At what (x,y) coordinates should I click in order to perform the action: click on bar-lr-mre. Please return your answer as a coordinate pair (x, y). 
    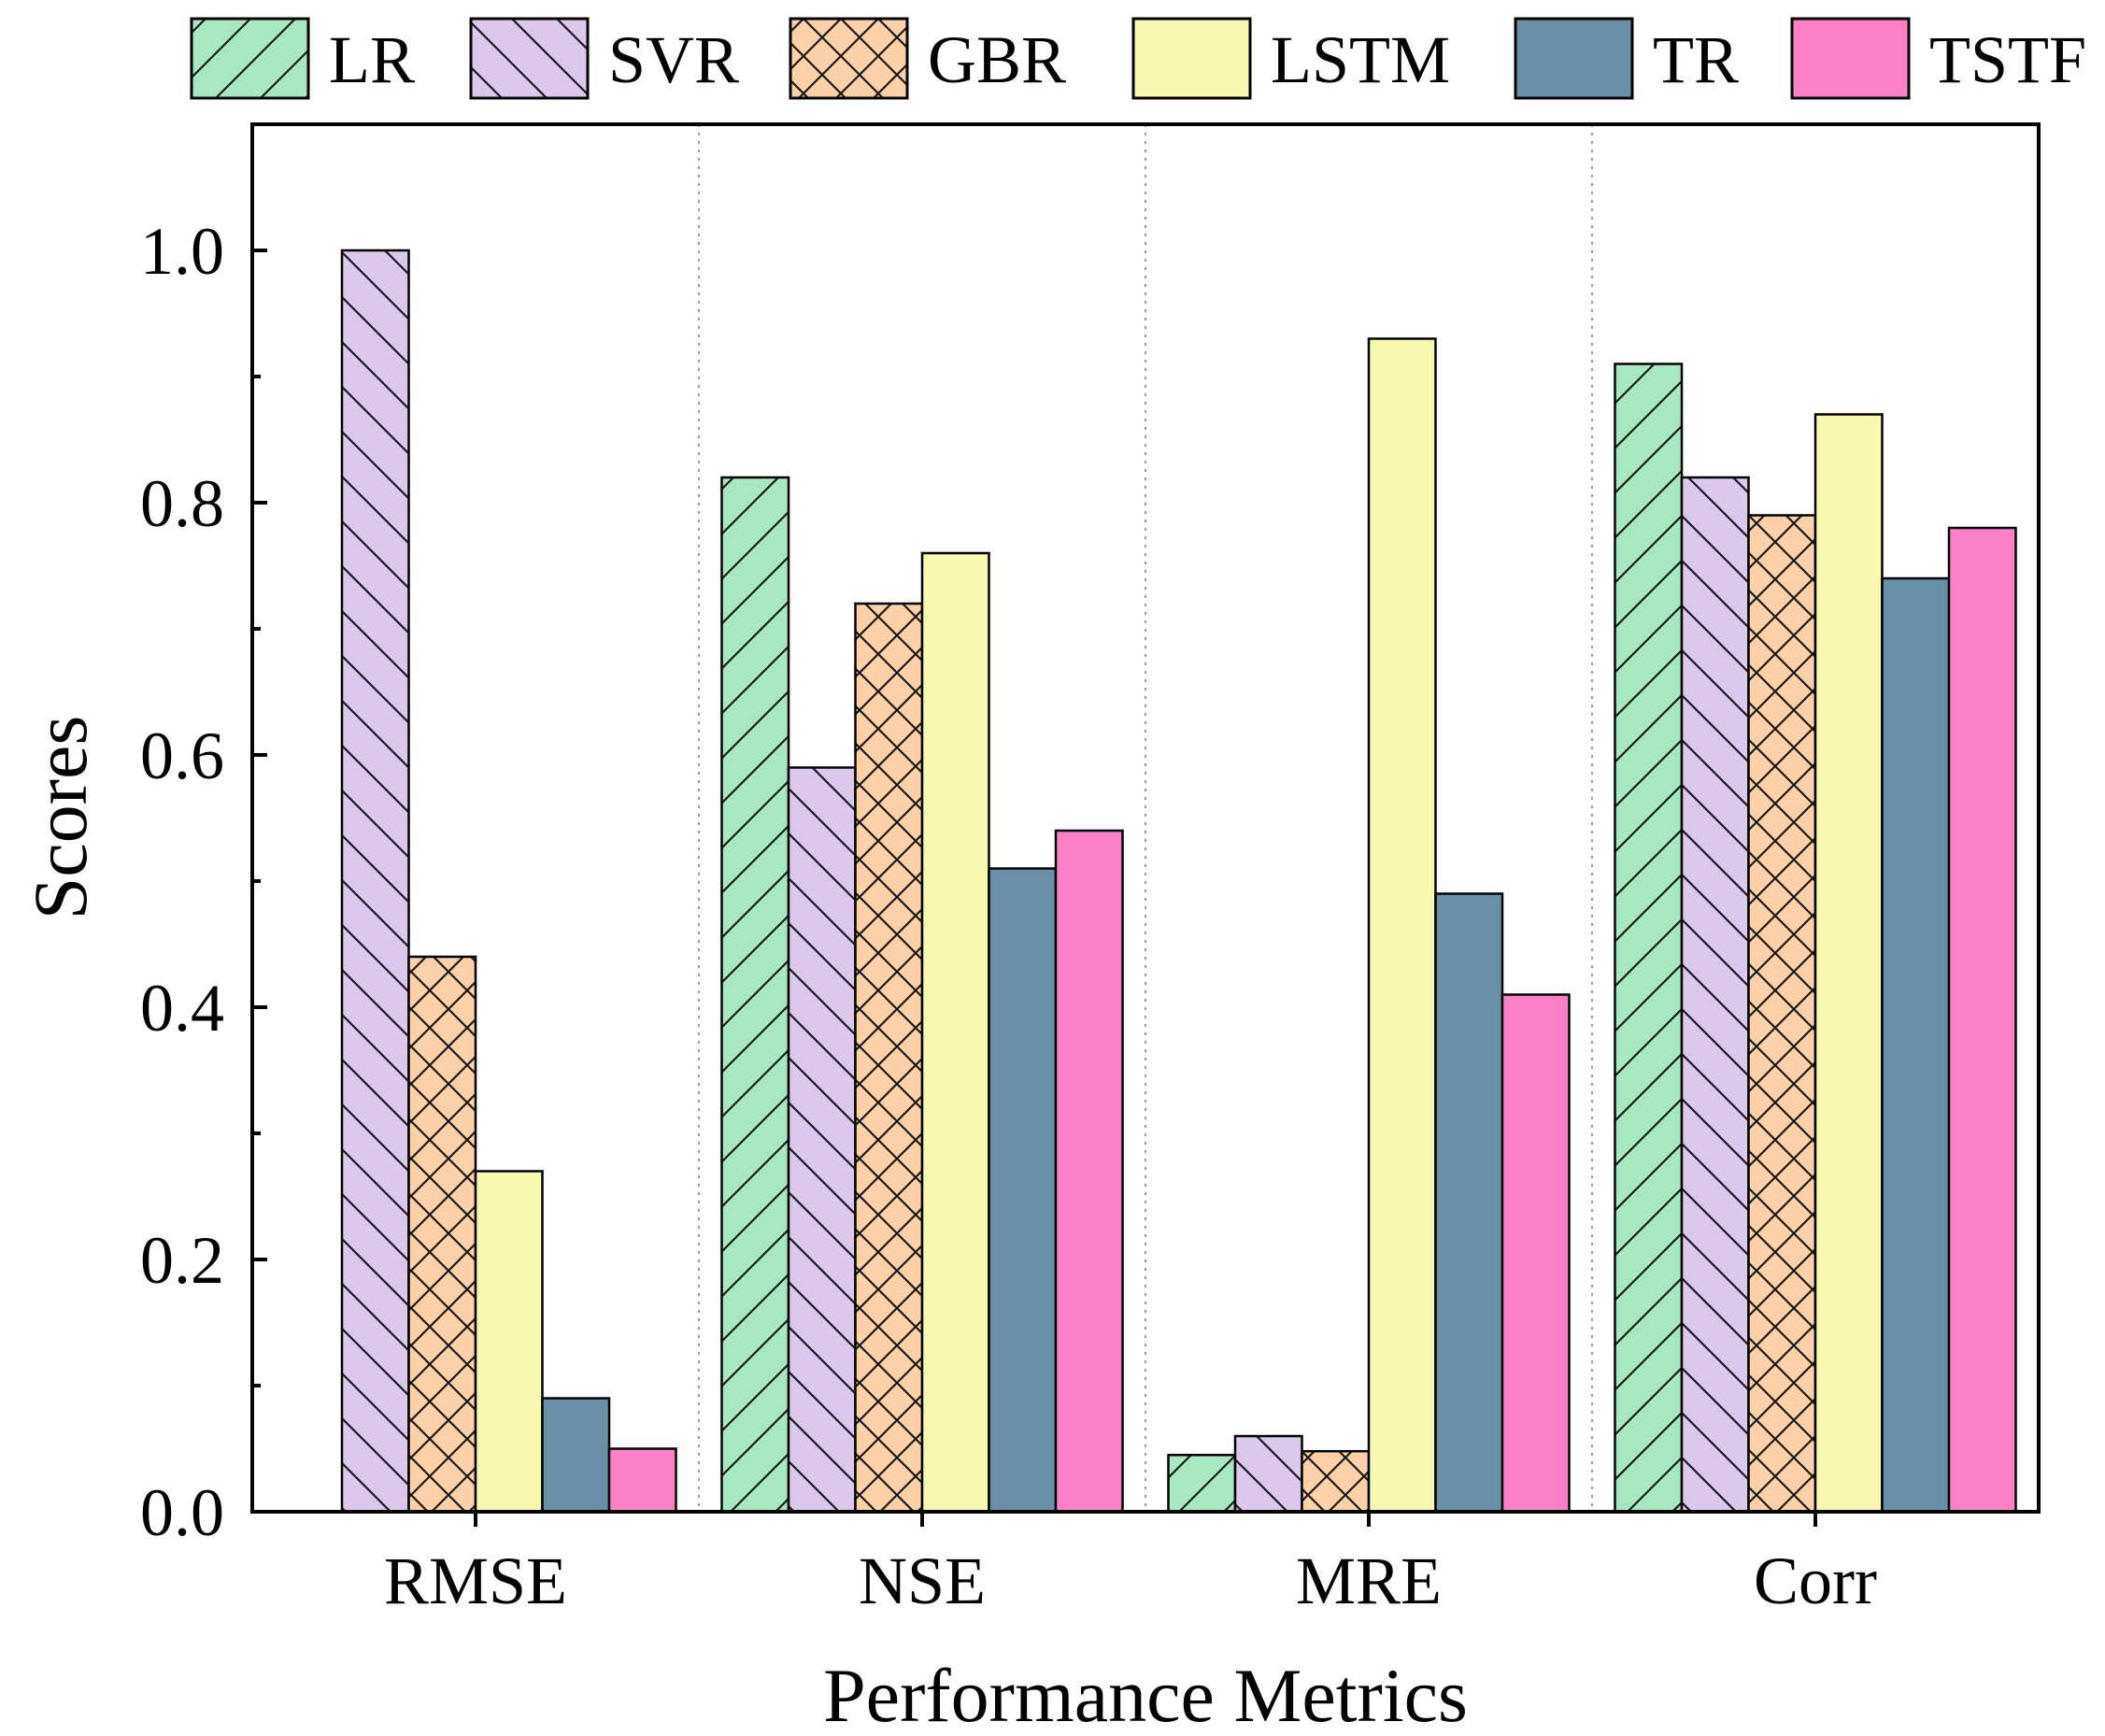
    Looking at the image, I should click on (1202, 1484).